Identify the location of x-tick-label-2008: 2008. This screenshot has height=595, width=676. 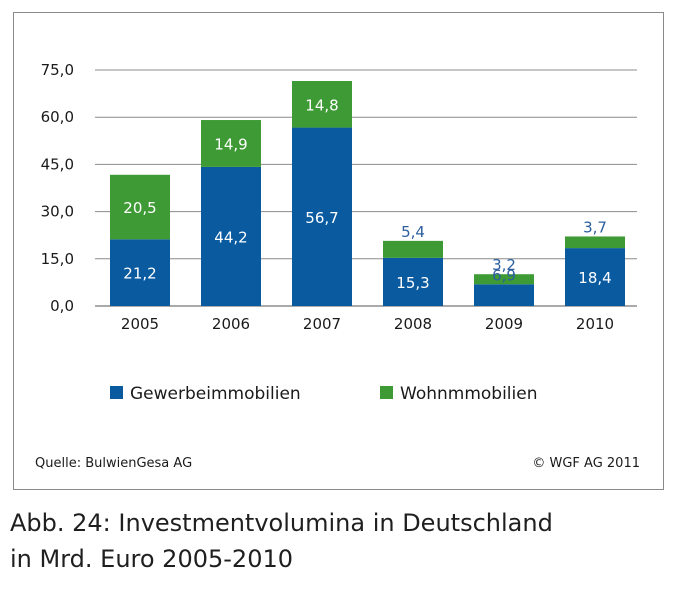
(413, 324).